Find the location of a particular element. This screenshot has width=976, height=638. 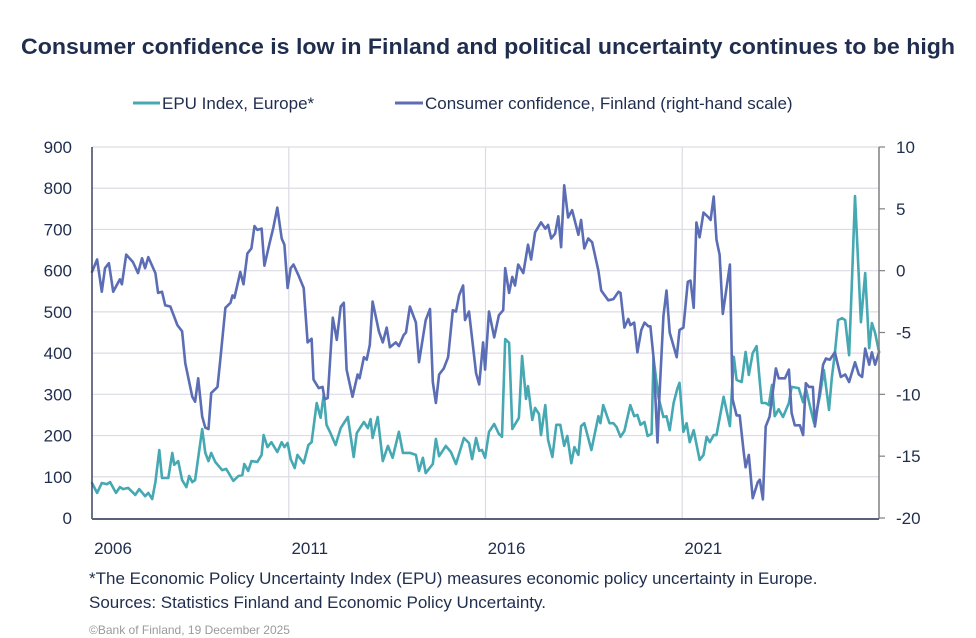

right-tick-label: -15 is located at coordinates (908, 456).